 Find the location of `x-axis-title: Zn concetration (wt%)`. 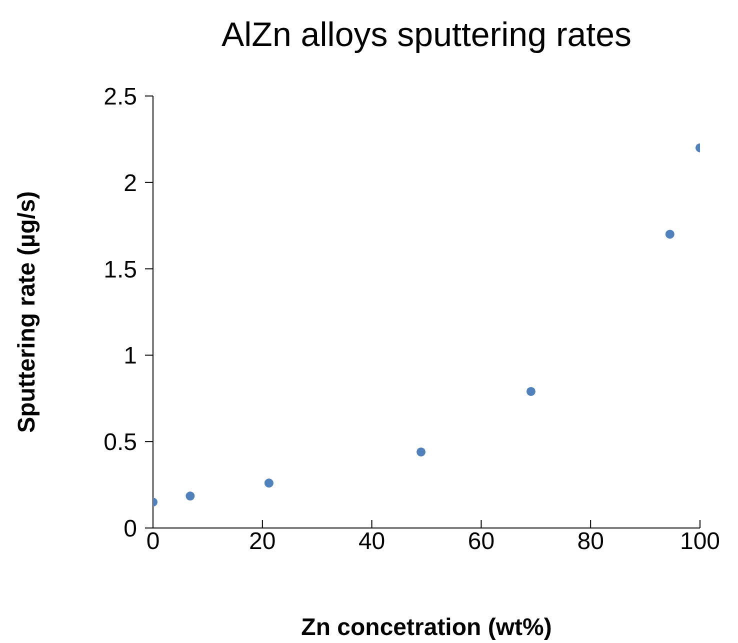

x-axis-title: Zn concetration (wt%) is located at coordinates (426, 627).